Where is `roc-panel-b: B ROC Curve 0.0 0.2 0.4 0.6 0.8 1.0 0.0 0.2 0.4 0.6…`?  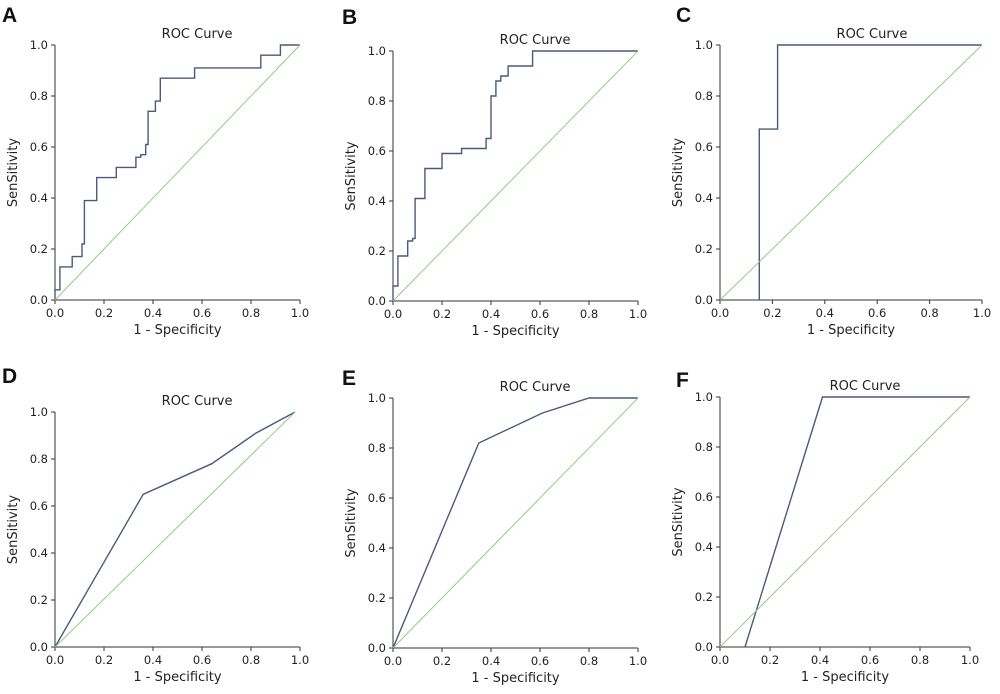
roc-panel-b: B ROC Curve 0.0 0.2 0.4 0.6 0.8 1.0 0.0 0.2 0.4 0.6… is located at coordinates (494, 172).